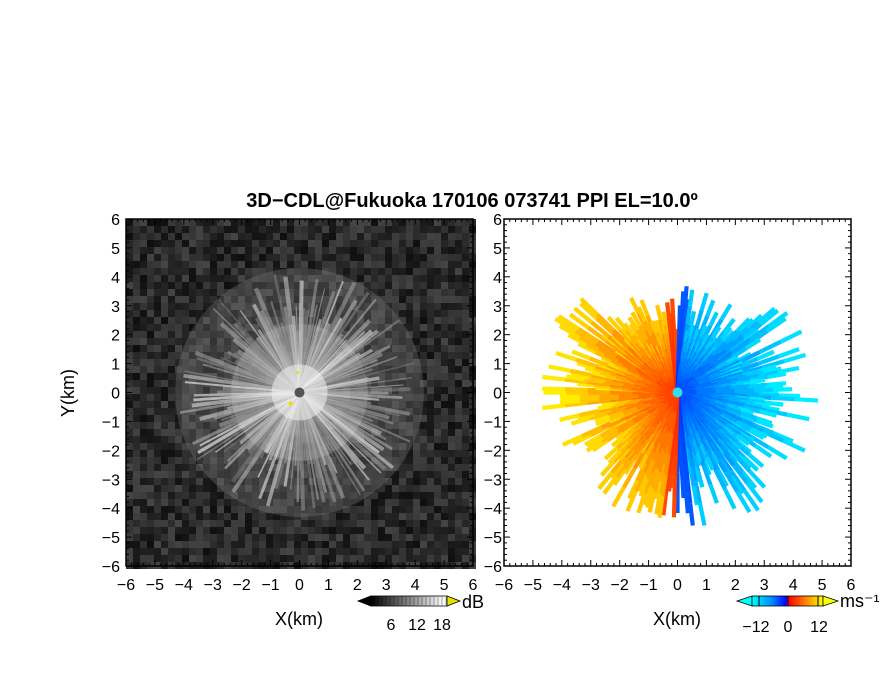  What do you see at coordinates (417, 625) in the screenshot?
I see `colorbar-tick: 12` at bounding box center [417, 625].